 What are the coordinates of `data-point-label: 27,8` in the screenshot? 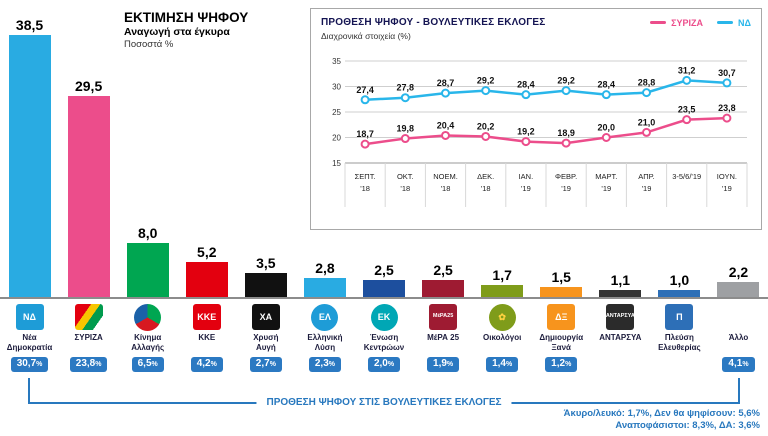 It's located at (406, 88).